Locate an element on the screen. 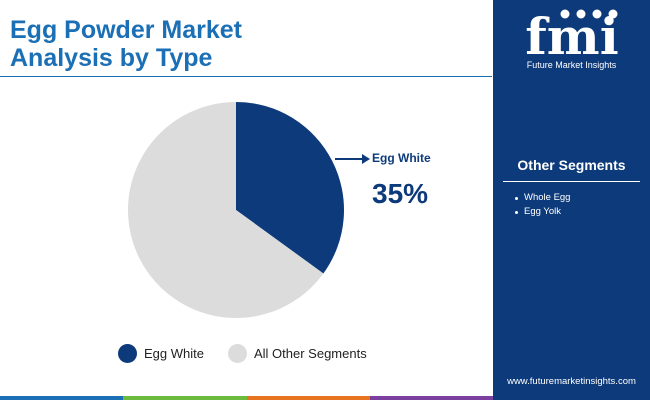 The width and height of the screenshot is (650, 400). legend-item-egg-white: Egg White is located at coordinates (161, 353).